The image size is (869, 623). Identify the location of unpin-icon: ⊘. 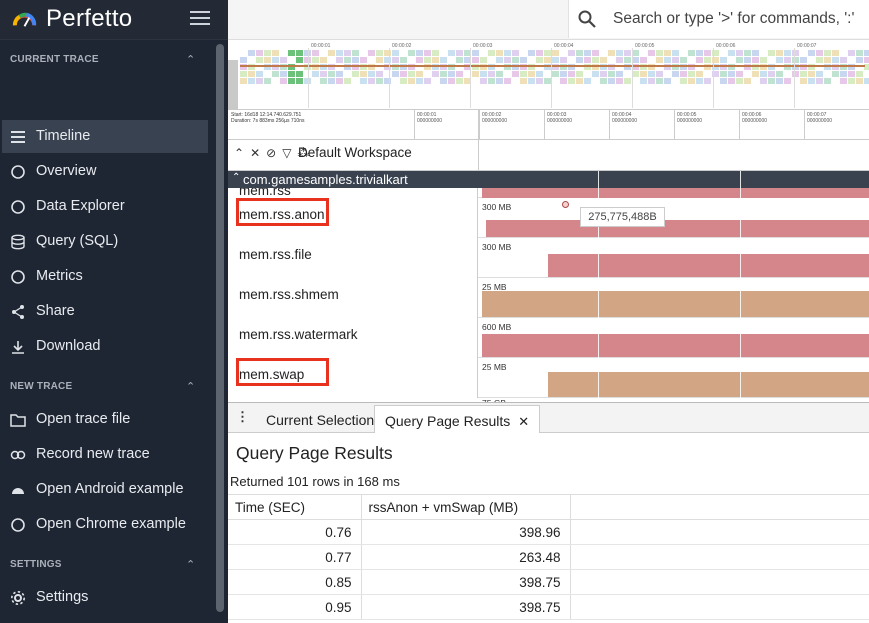
(274, 153).